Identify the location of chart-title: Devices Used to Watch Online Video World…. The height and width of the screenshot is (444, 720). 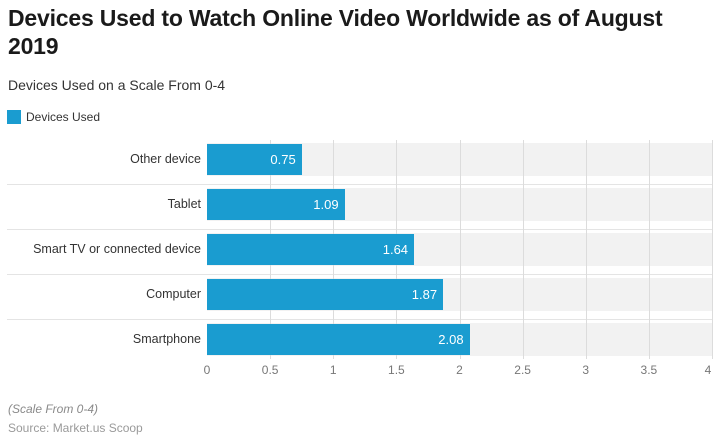
(335, 32).